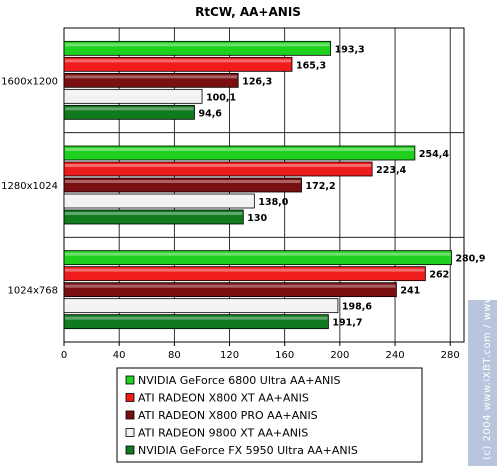 This screenshot has height=466, width=497. What do you see at coordinates (439, 275) in the screenshot?
I see `data-label: 262` at bounding box center [439, 275].